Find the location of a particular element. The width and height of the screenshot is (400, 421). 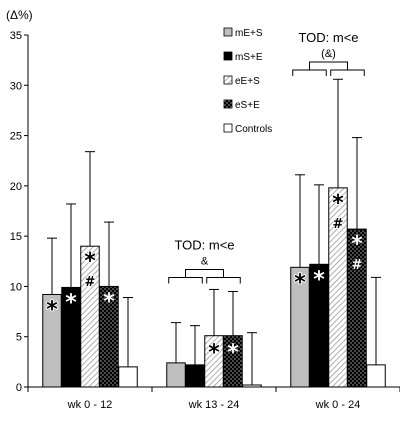

legend-label: eE+S is located at coordinates (247, 81).